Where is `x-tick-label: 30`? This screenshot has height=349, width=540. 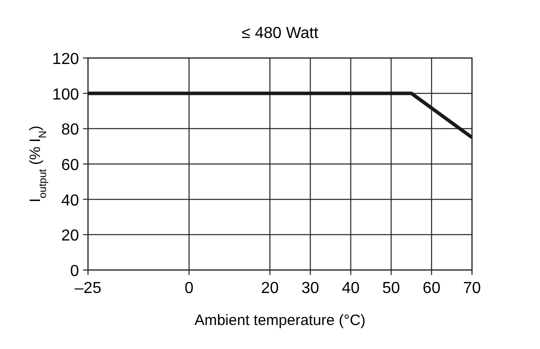
x-tick-label: 30 is located at coordinates (310, 288).